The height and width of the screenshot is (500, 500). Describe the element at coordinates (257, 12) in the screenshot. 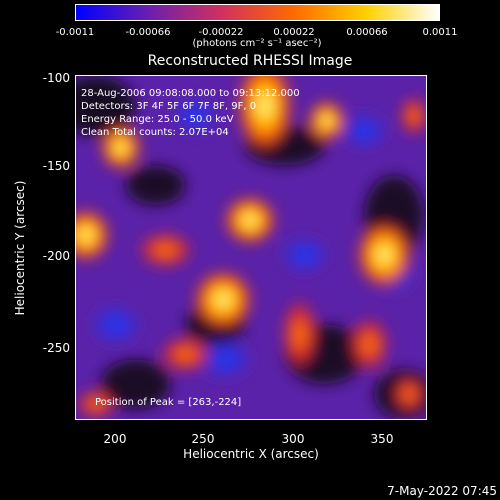

I see `colorbar` at that location.